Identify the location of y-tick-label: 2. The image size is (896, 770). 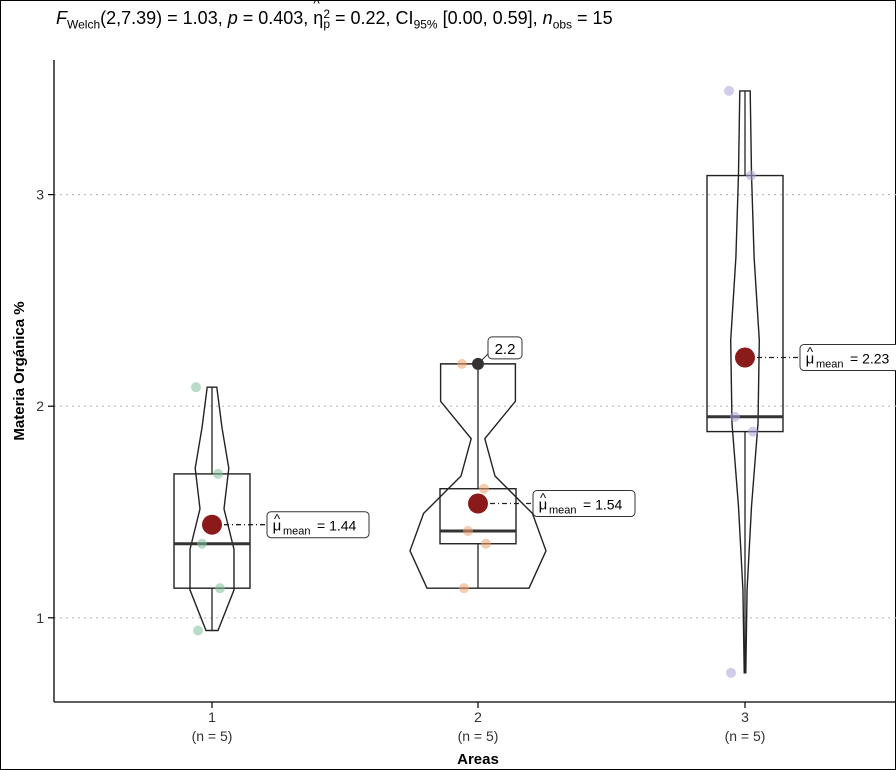
(40, 406).